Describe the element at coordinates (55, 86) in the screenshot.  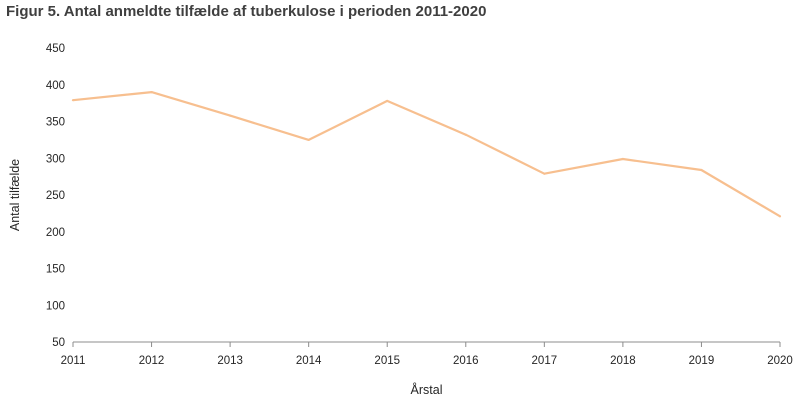
I see `y-tick-label: 400` at that location.